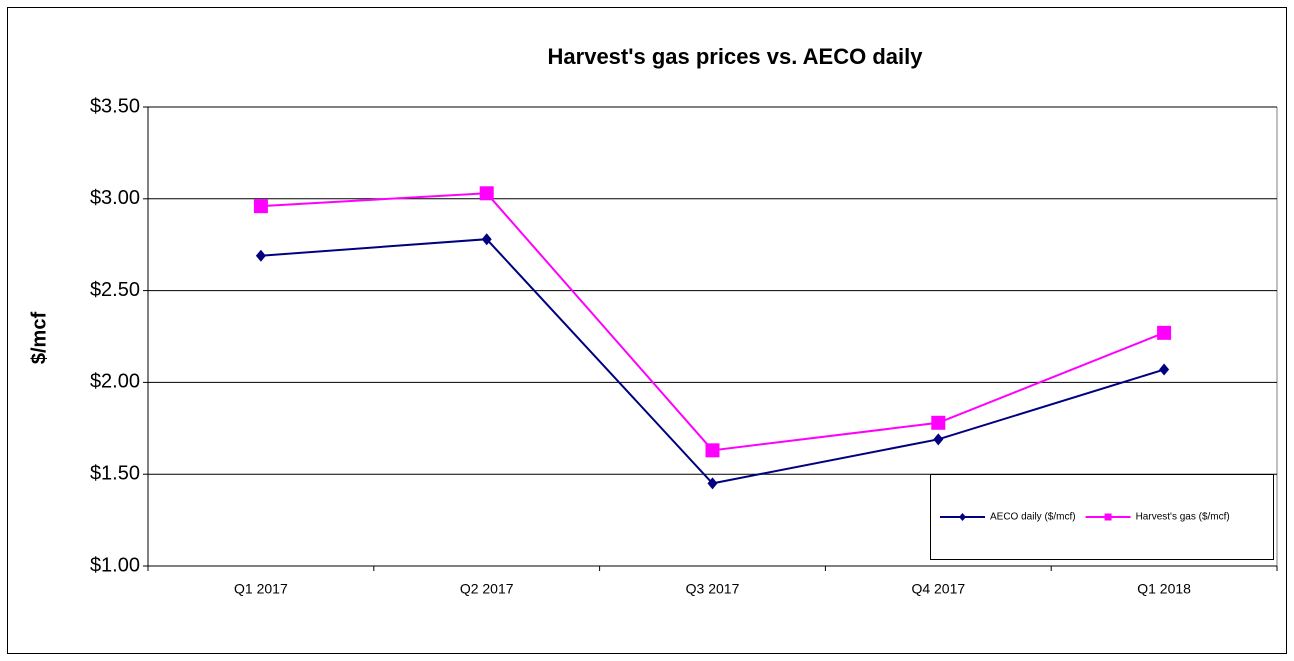  What do you see at coordinates (1164, 589) in the screenshot?
I see `x-tick-label: Q1 2018` at bounding box center [1164, 589].